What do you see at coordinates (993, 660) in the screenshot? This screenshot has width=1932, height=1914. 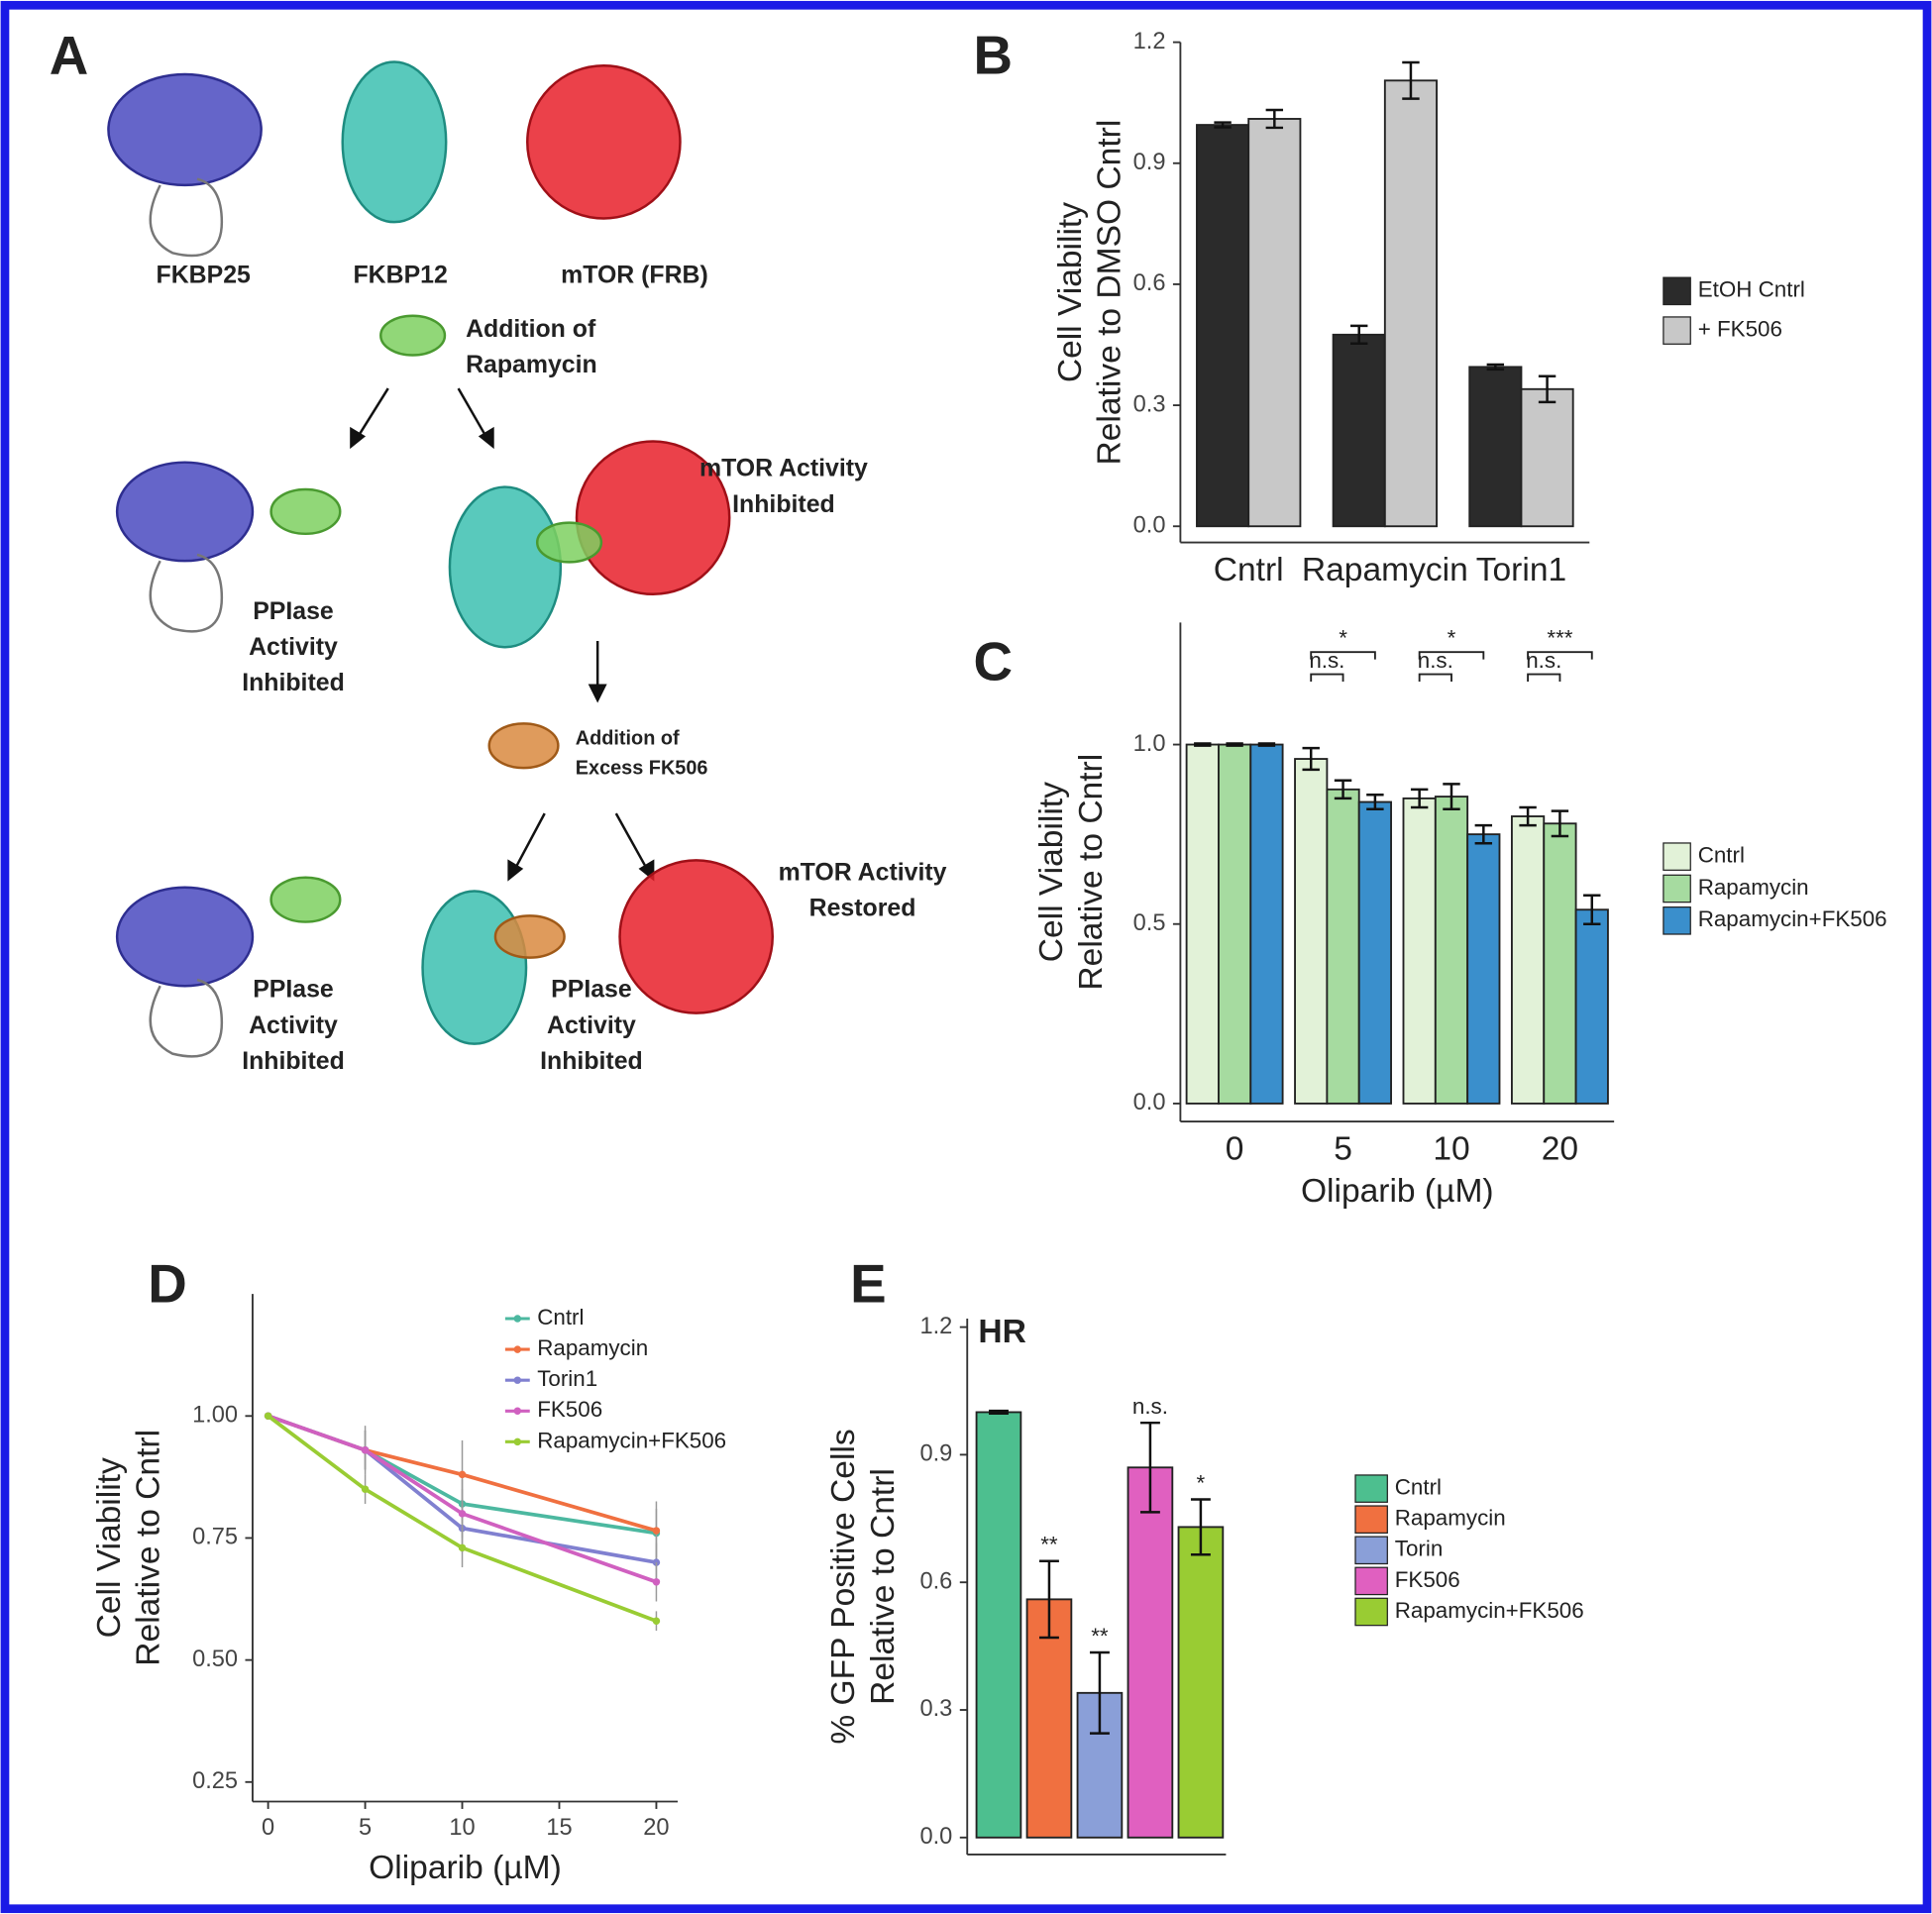 I see `panel-label: C` at bounding box center [993, 660].